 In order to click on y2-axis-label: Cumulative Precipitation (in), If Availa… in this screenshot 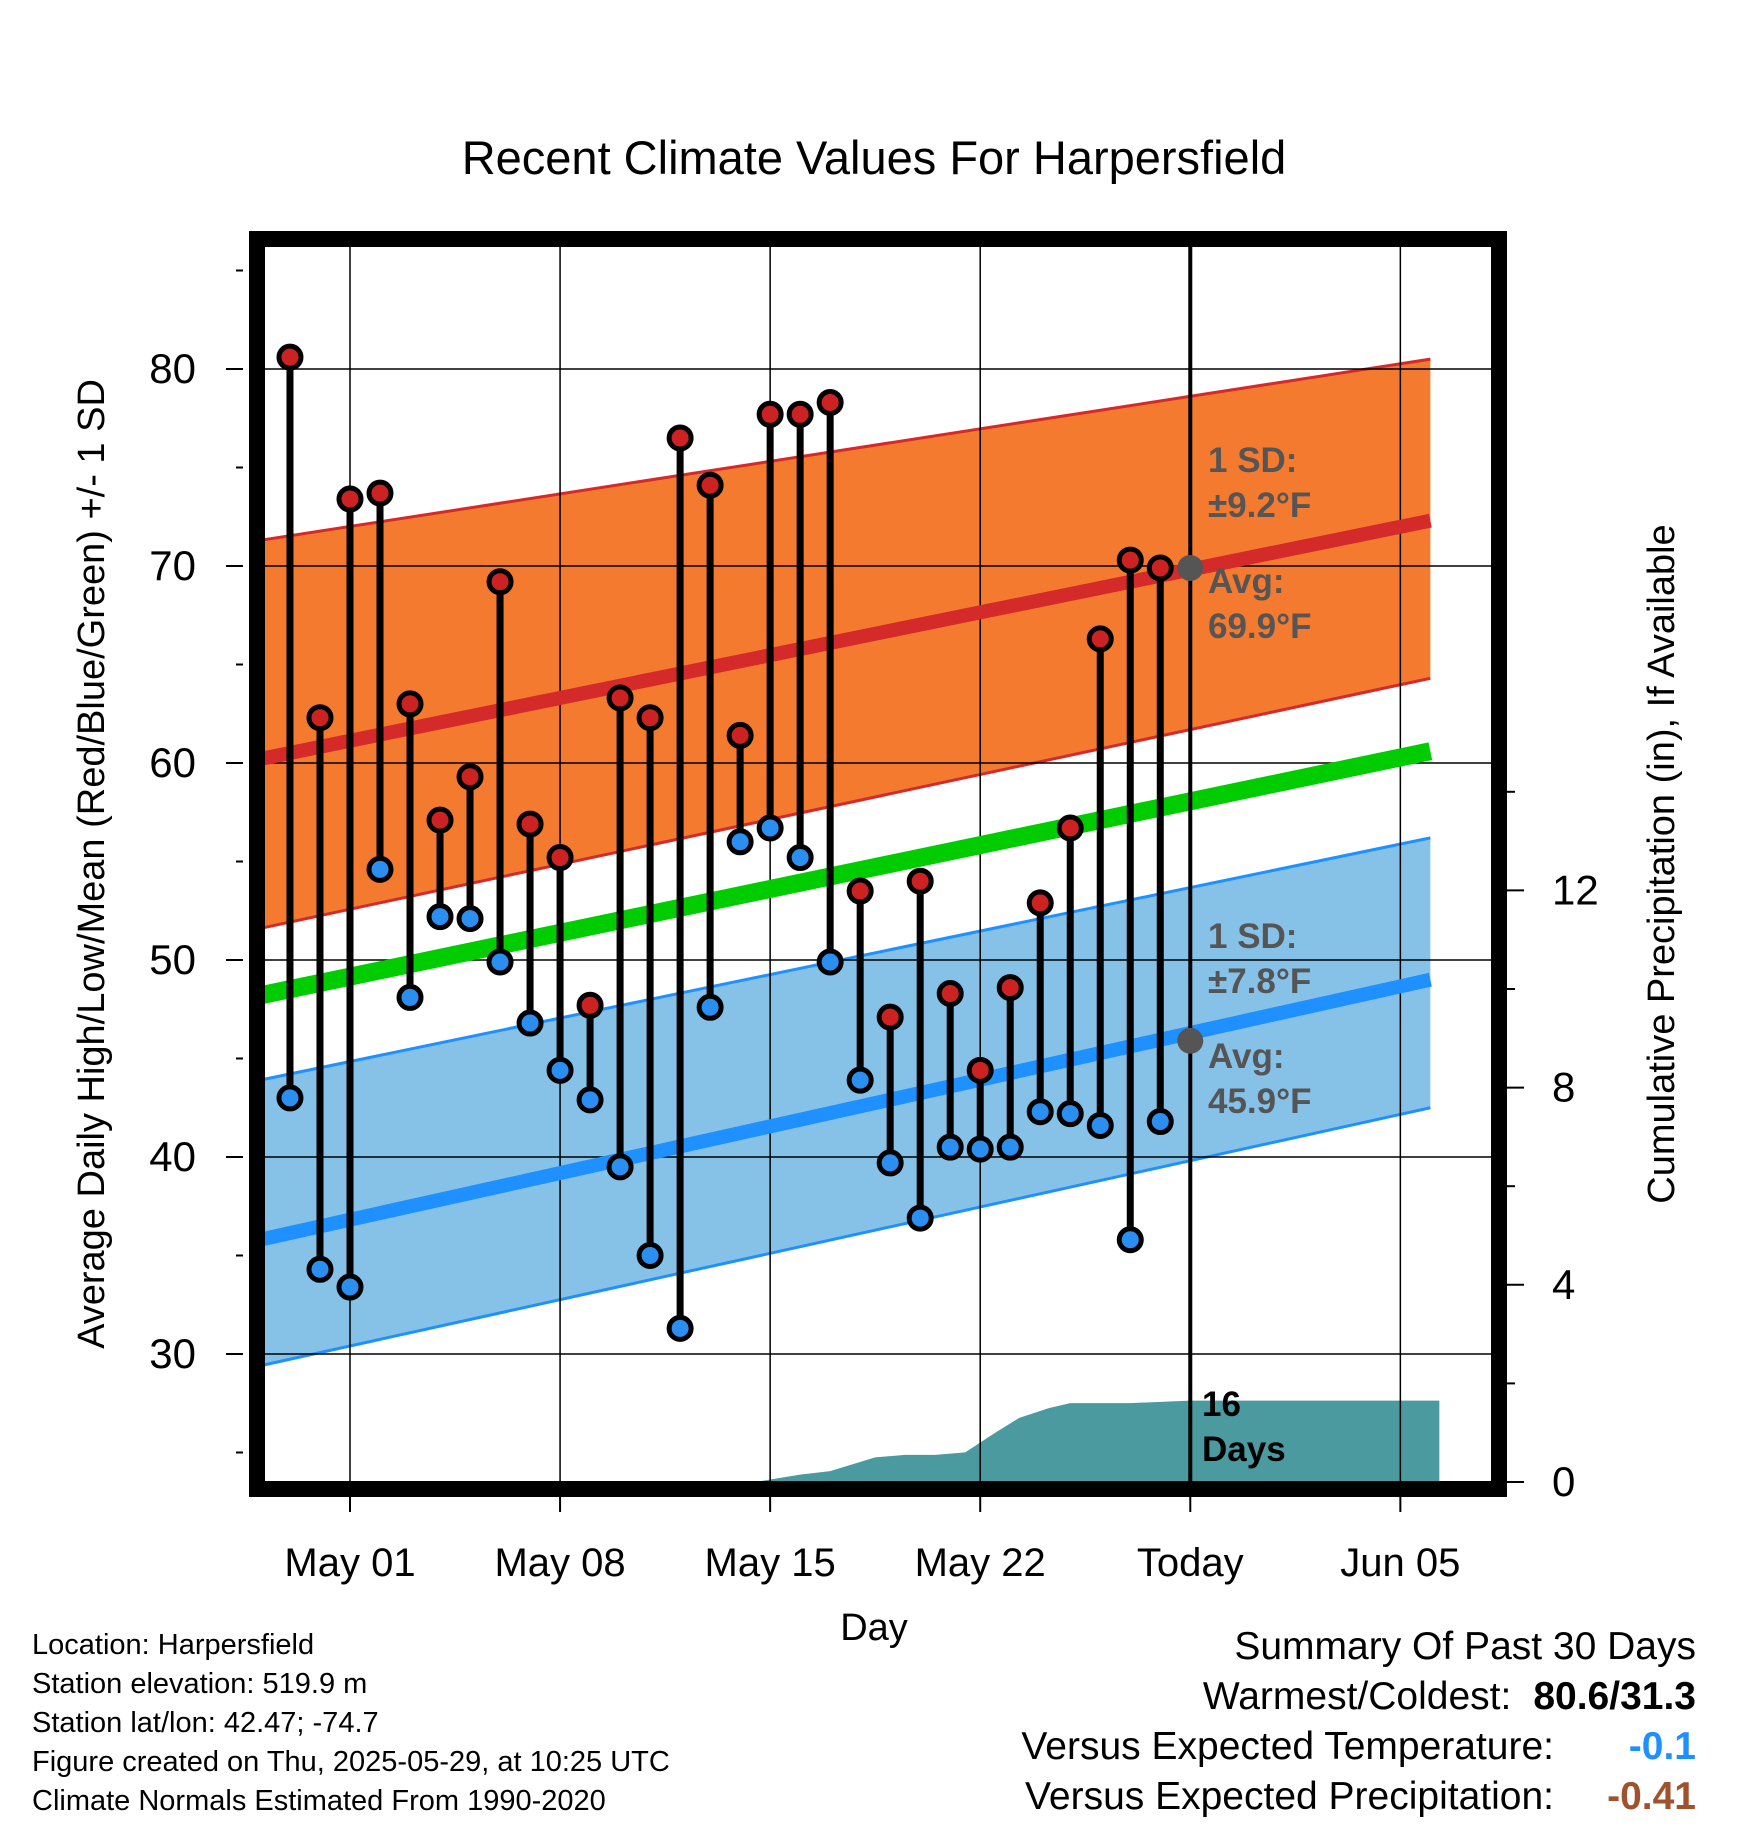, I will do `click(1662, 863)`.